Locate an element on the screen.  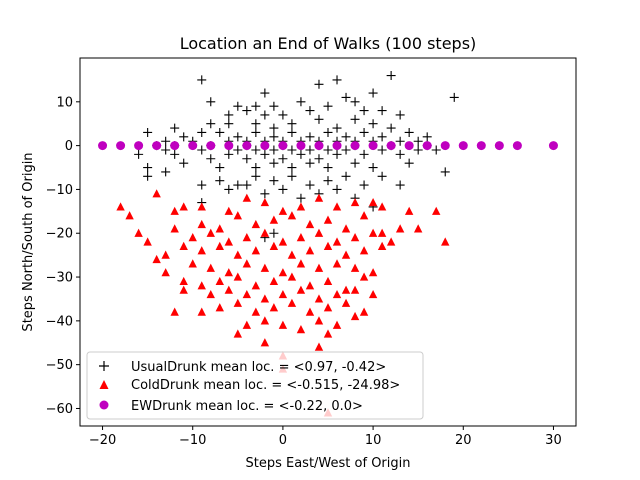
legend-circle-icon is located at coordinates (104, 405).